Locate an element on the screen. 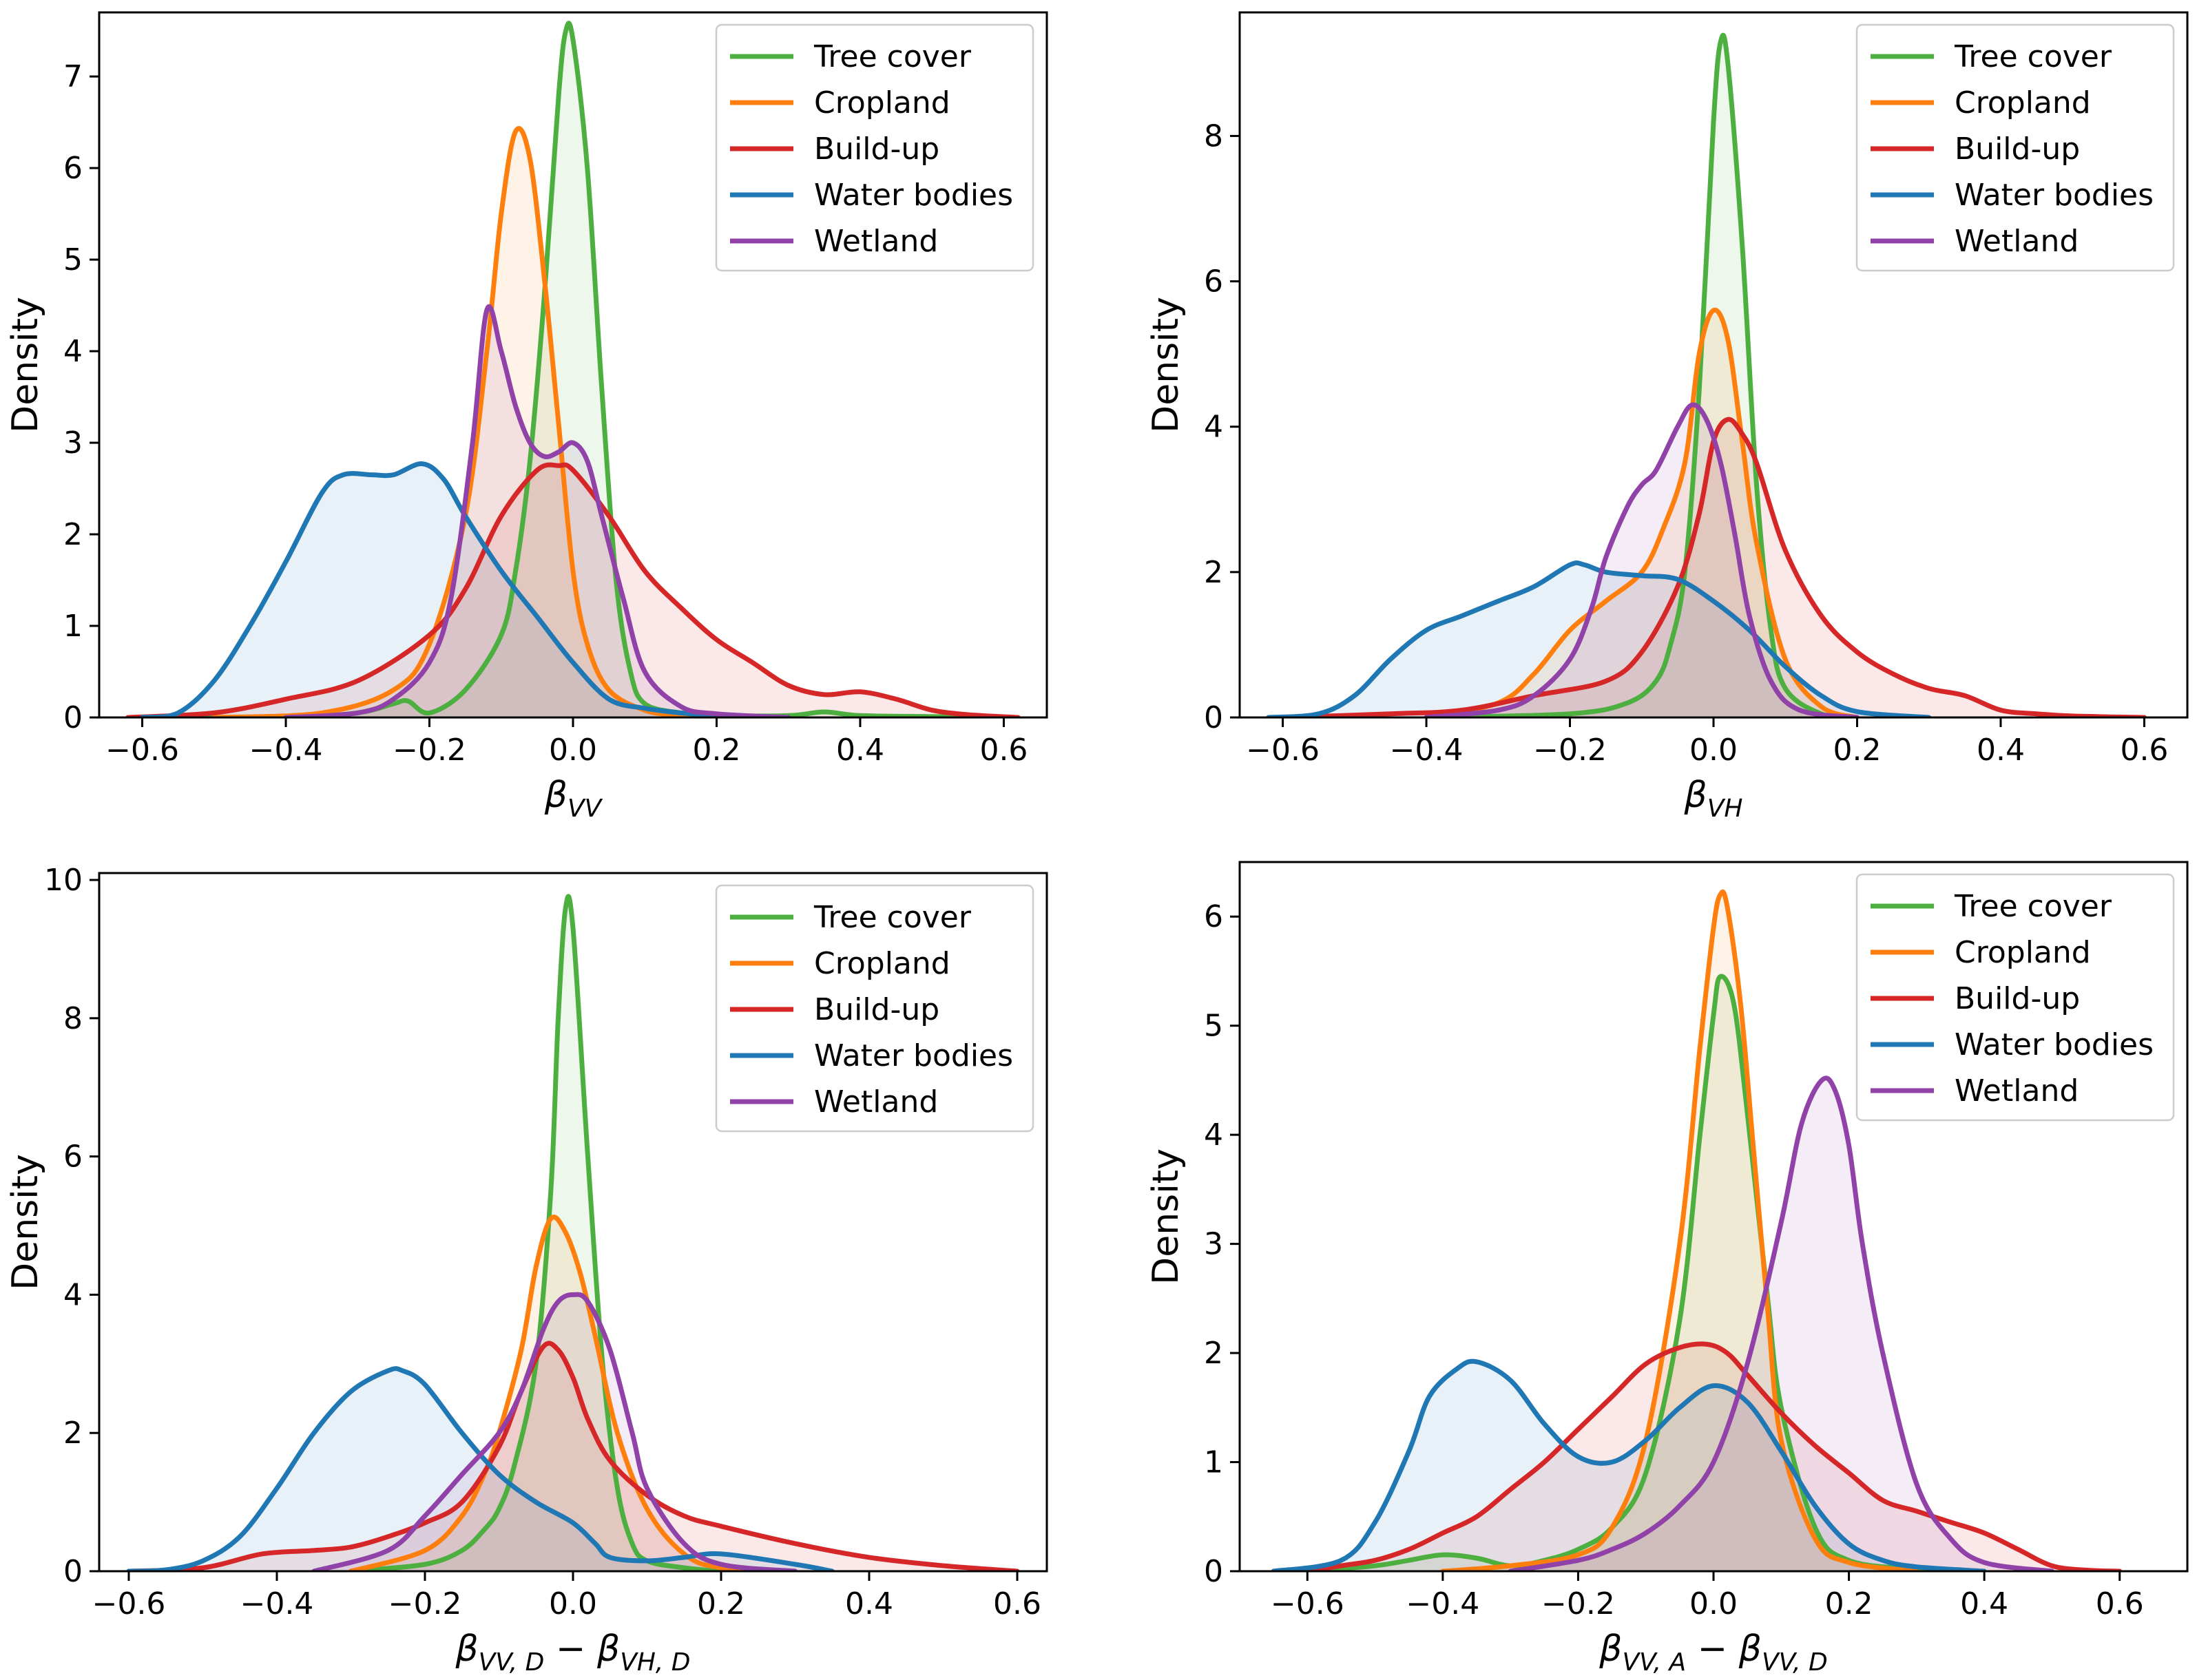 This screenshot has width=2197, height=1680. x-axis-label: βVV, D − βVH, D is located at coordinates (572, 1652).